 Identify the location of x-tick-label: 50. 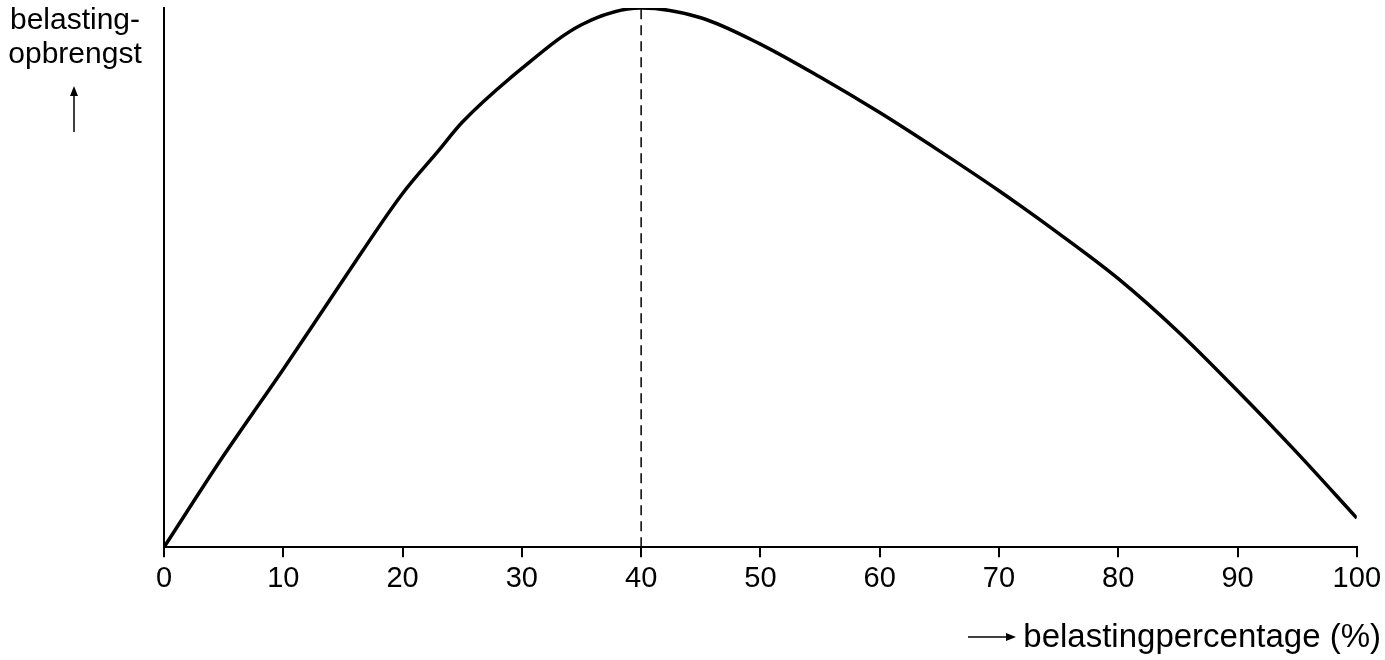
(760, 576).